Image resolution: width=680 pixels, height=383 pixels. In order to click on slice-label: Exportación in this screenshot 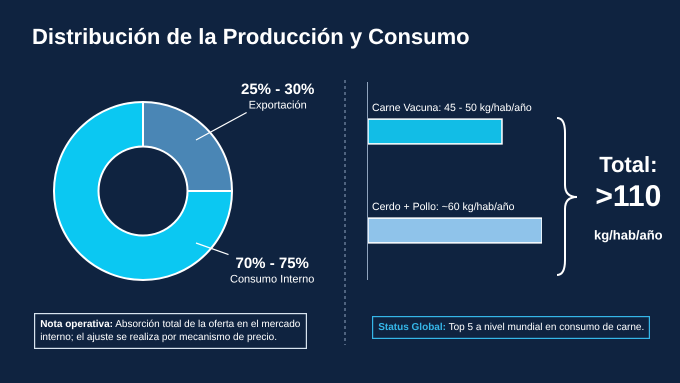, I will do `click(277, 105)`.